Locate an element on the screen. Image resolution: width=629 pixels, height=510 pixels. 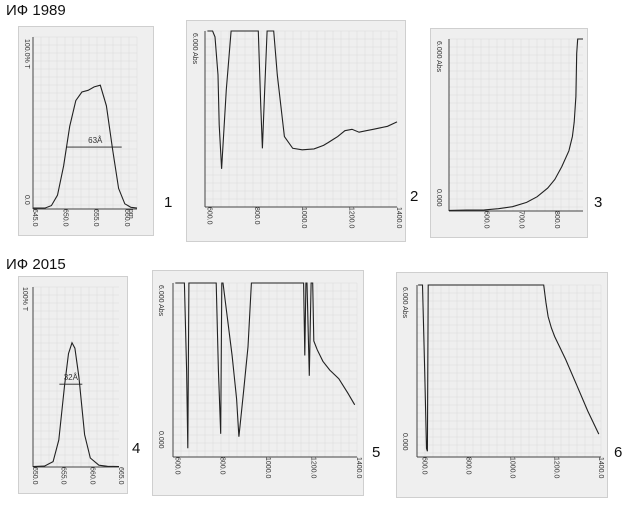
heading-2015: ИФ 2015 is located at coordinates (36, 264).